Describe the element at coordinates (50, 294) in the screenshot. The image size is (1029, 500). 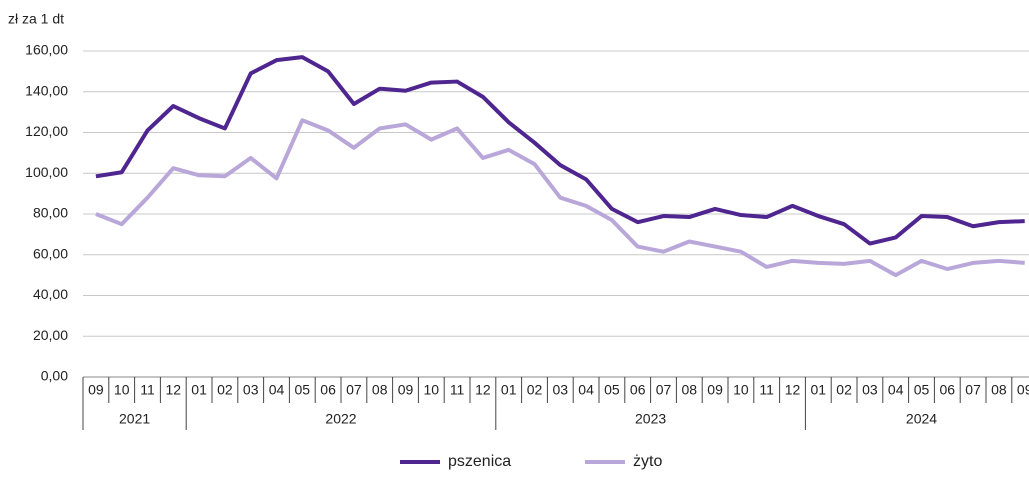
I see `y-tick-label: 40,00` at that location.